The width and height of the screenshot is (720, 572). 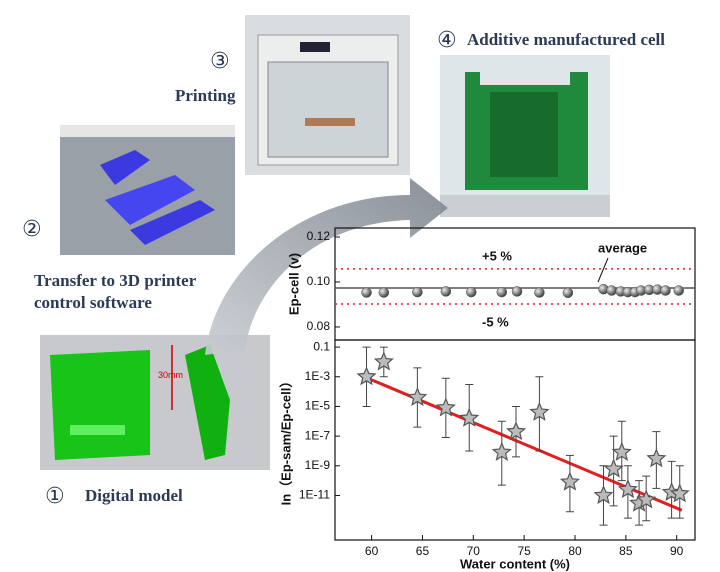 I want to click on process-arrow, so click(x=326, y=266).